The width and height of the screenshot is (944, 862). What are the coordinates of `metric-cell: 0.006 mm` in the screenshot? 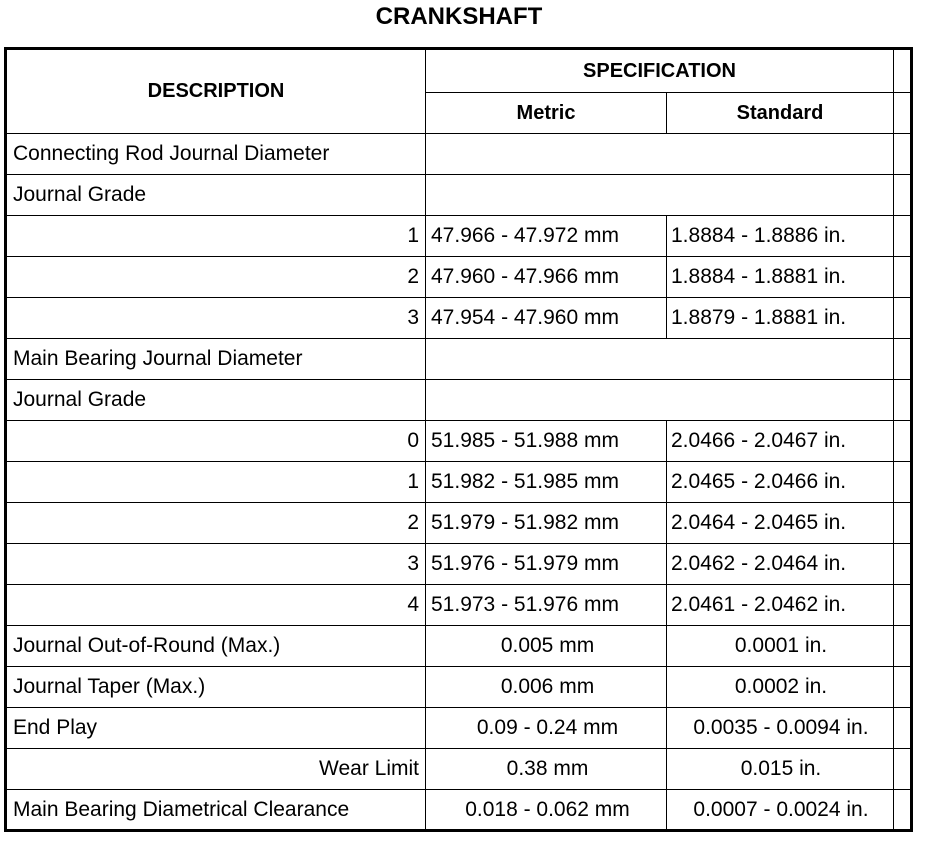 It's located at (546, 687).